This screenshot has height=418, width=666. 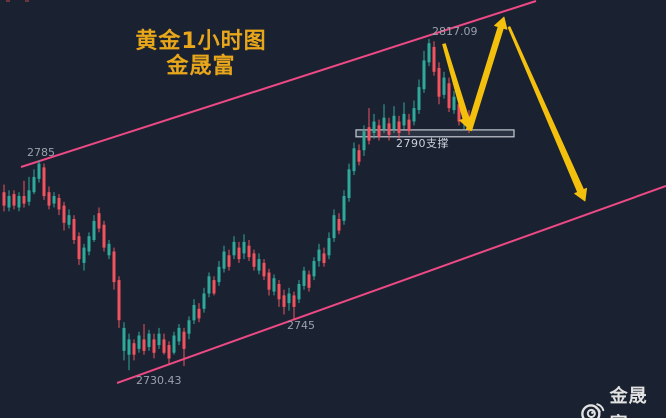 What do you see at coordinates (201, 54) in the screenshot?
I see `chart-title: 黄金1小时图 金晟富` at bounding box center [201, 54].